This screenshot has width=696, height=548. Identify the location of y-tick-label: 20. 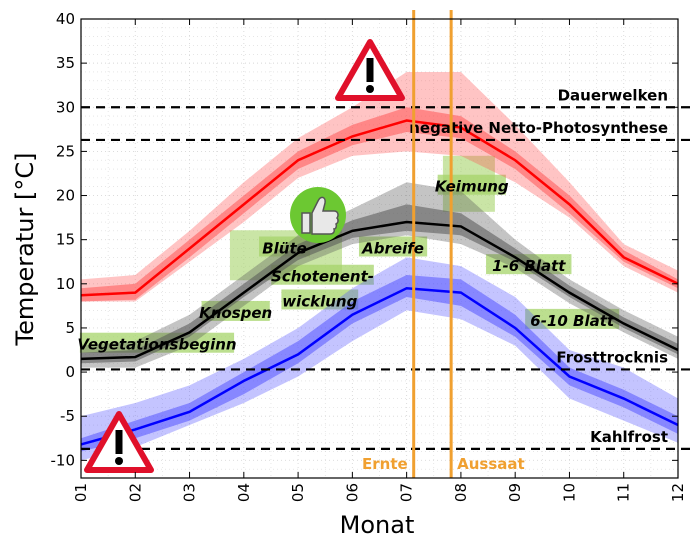
(65, 196).